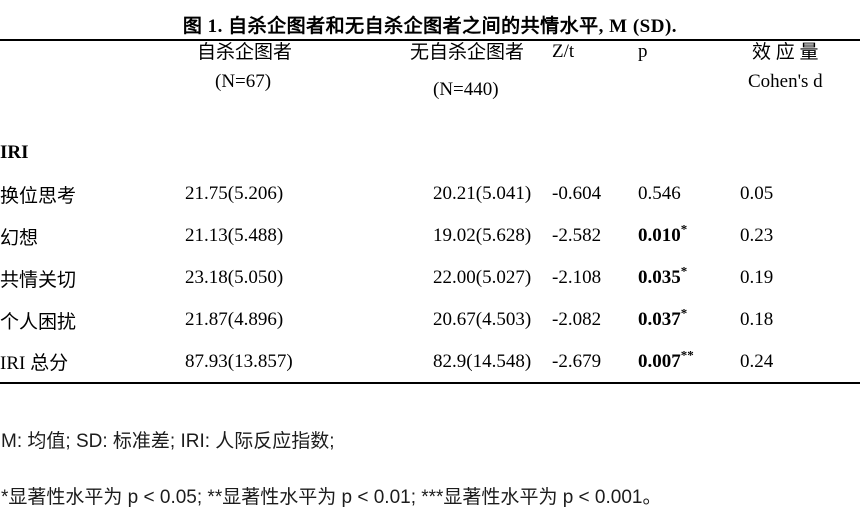  I want to click on non-attempters-value: 20.67(4.503), so click(482, 319).